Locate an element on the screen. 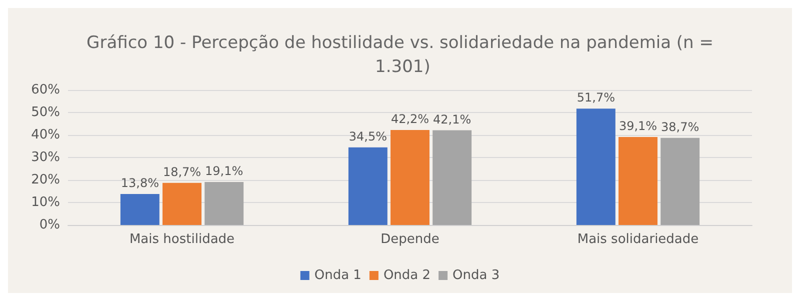  x-tick-label: Depende is located at coordinates (410, 239).